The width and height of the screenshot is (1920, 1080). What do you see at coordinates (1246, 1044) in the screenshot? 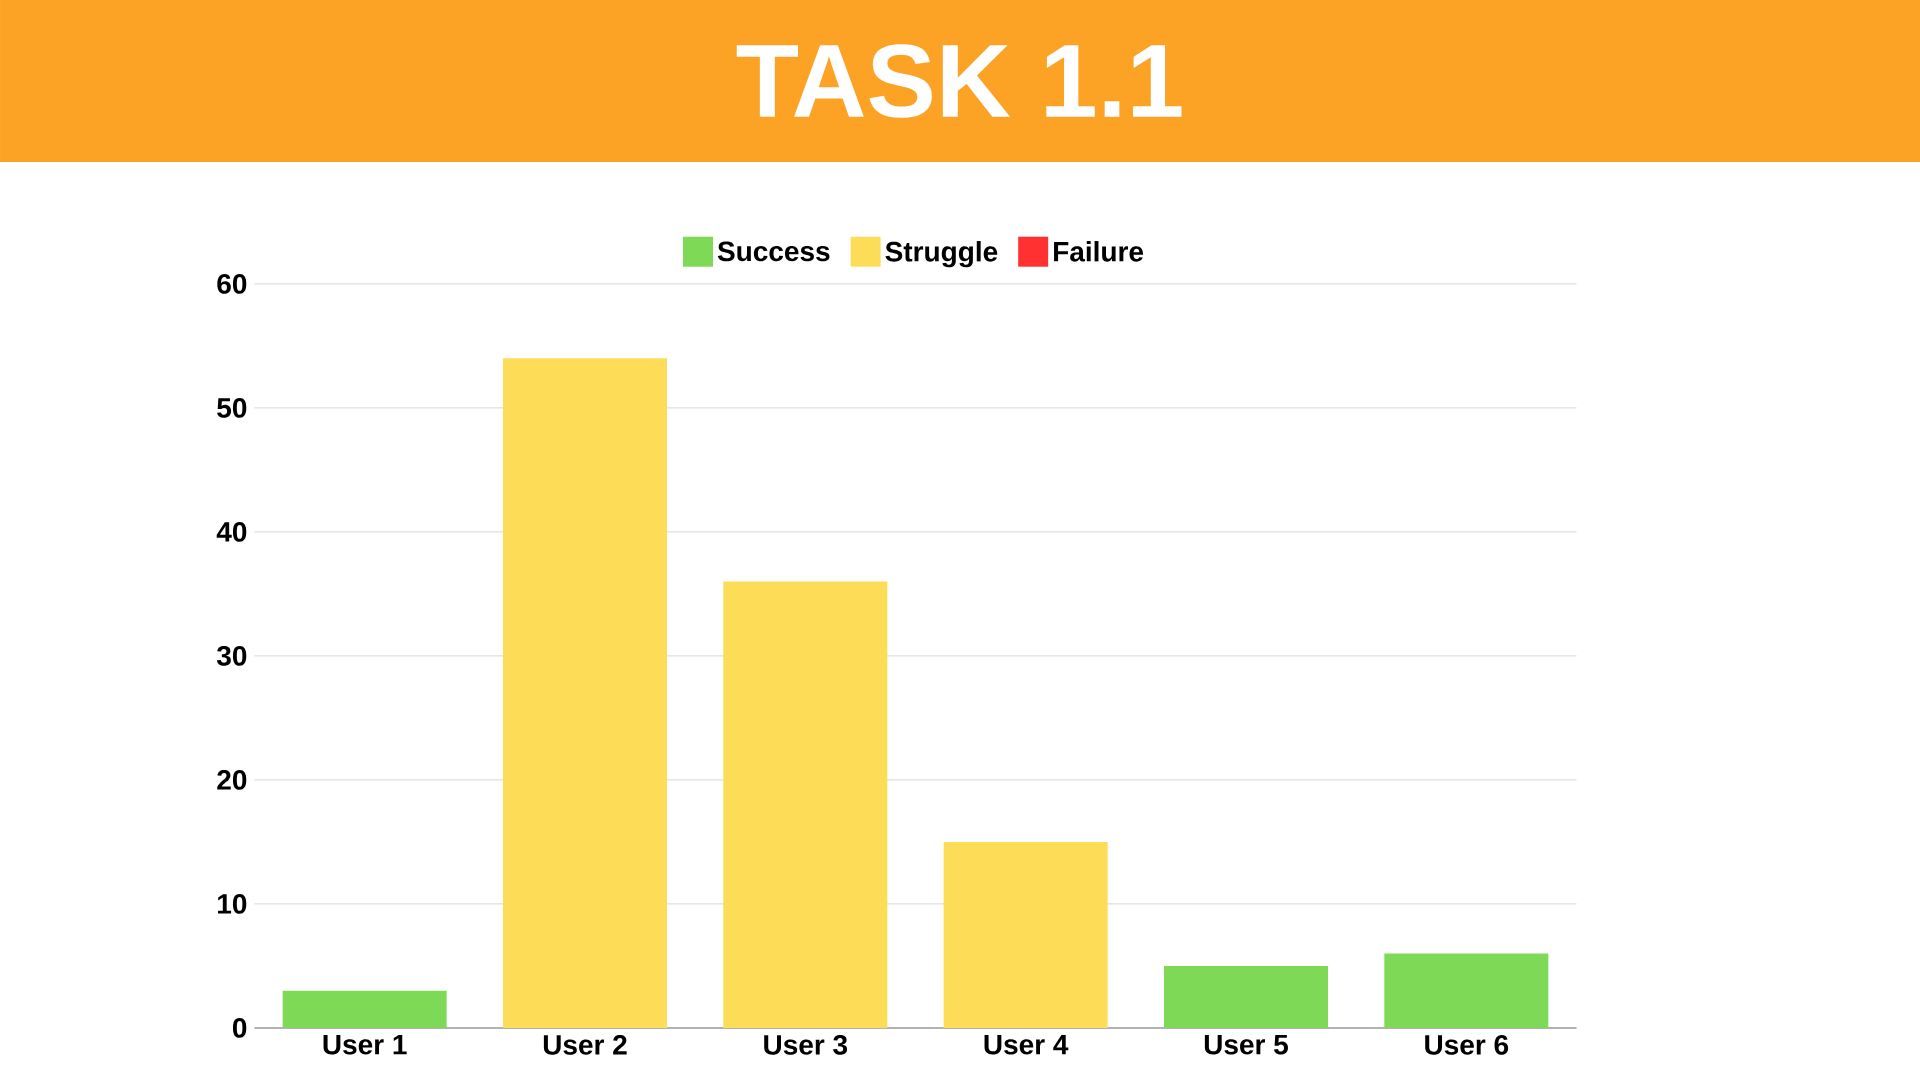
I see `x-tick-label: User 5` at bounding box center [1246, 1044].